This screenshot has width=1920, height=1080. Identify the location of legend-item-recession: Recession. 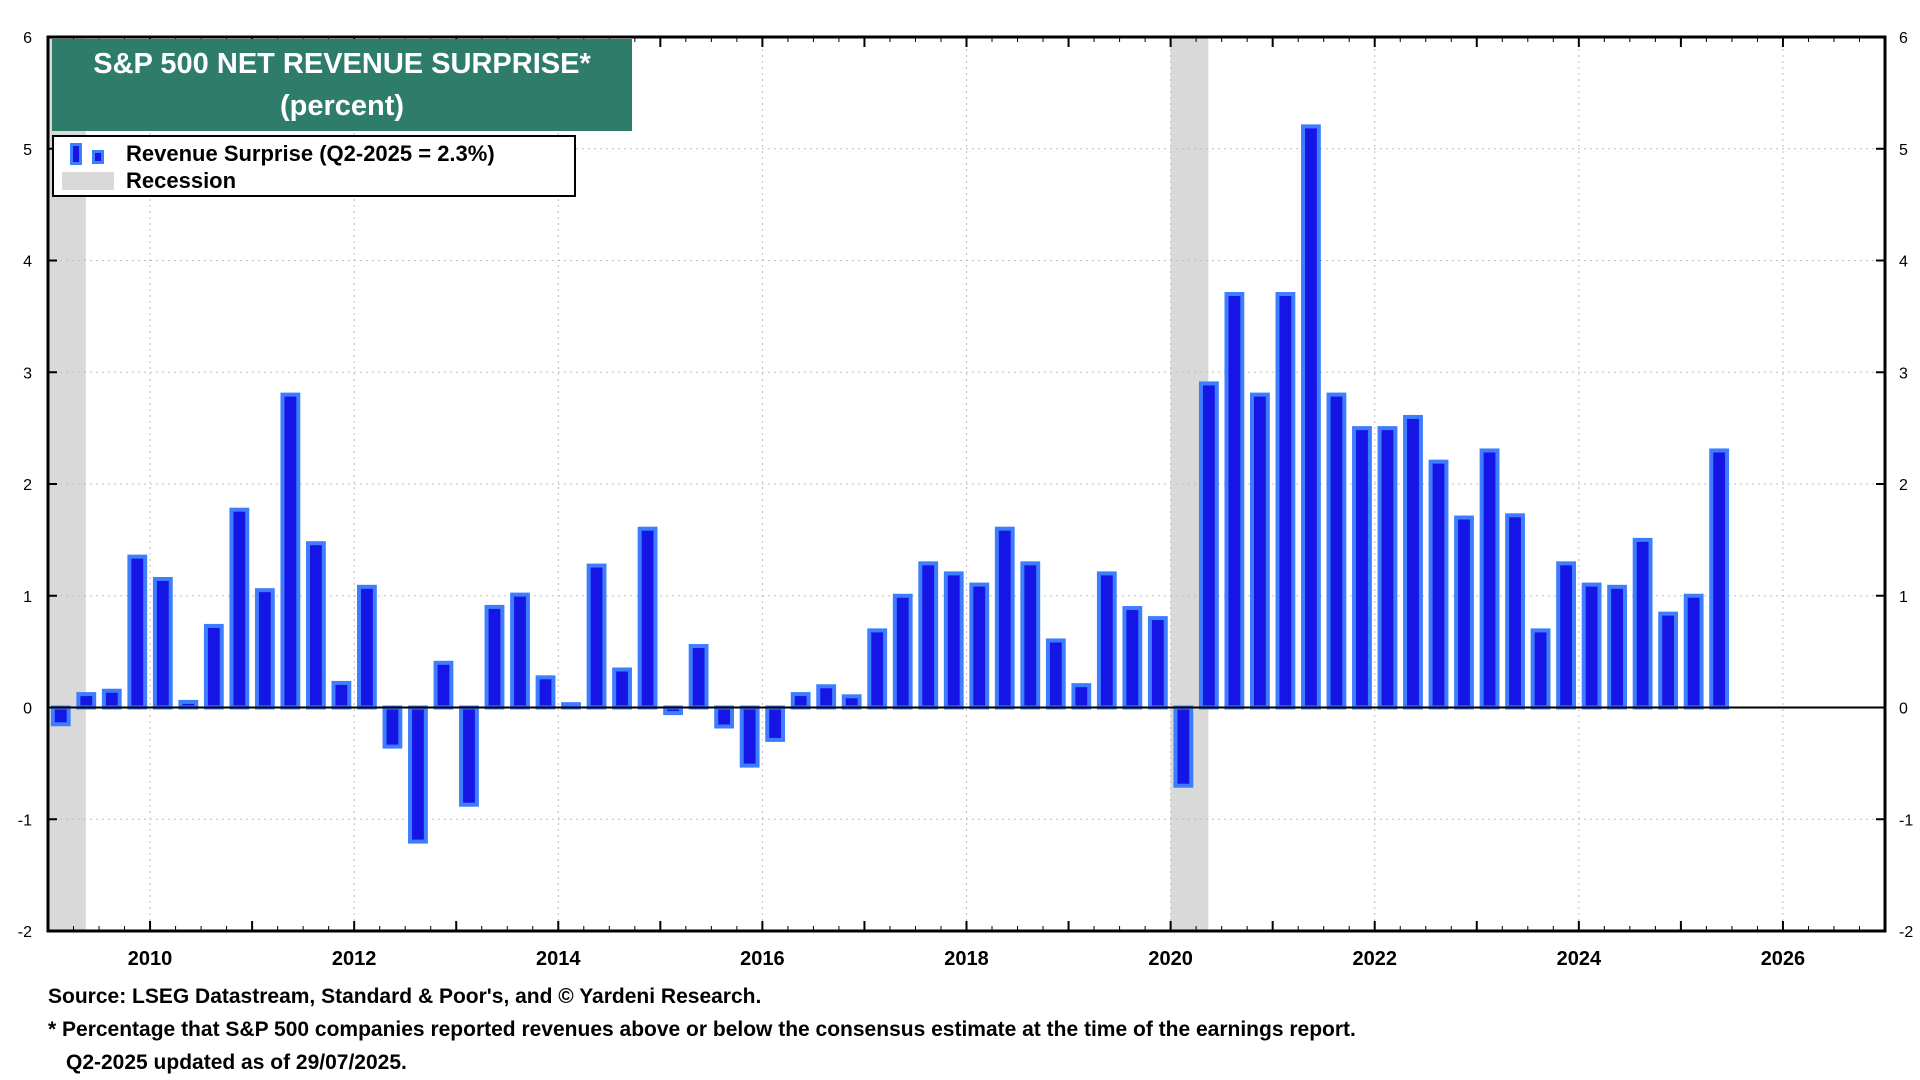
(314, 181).